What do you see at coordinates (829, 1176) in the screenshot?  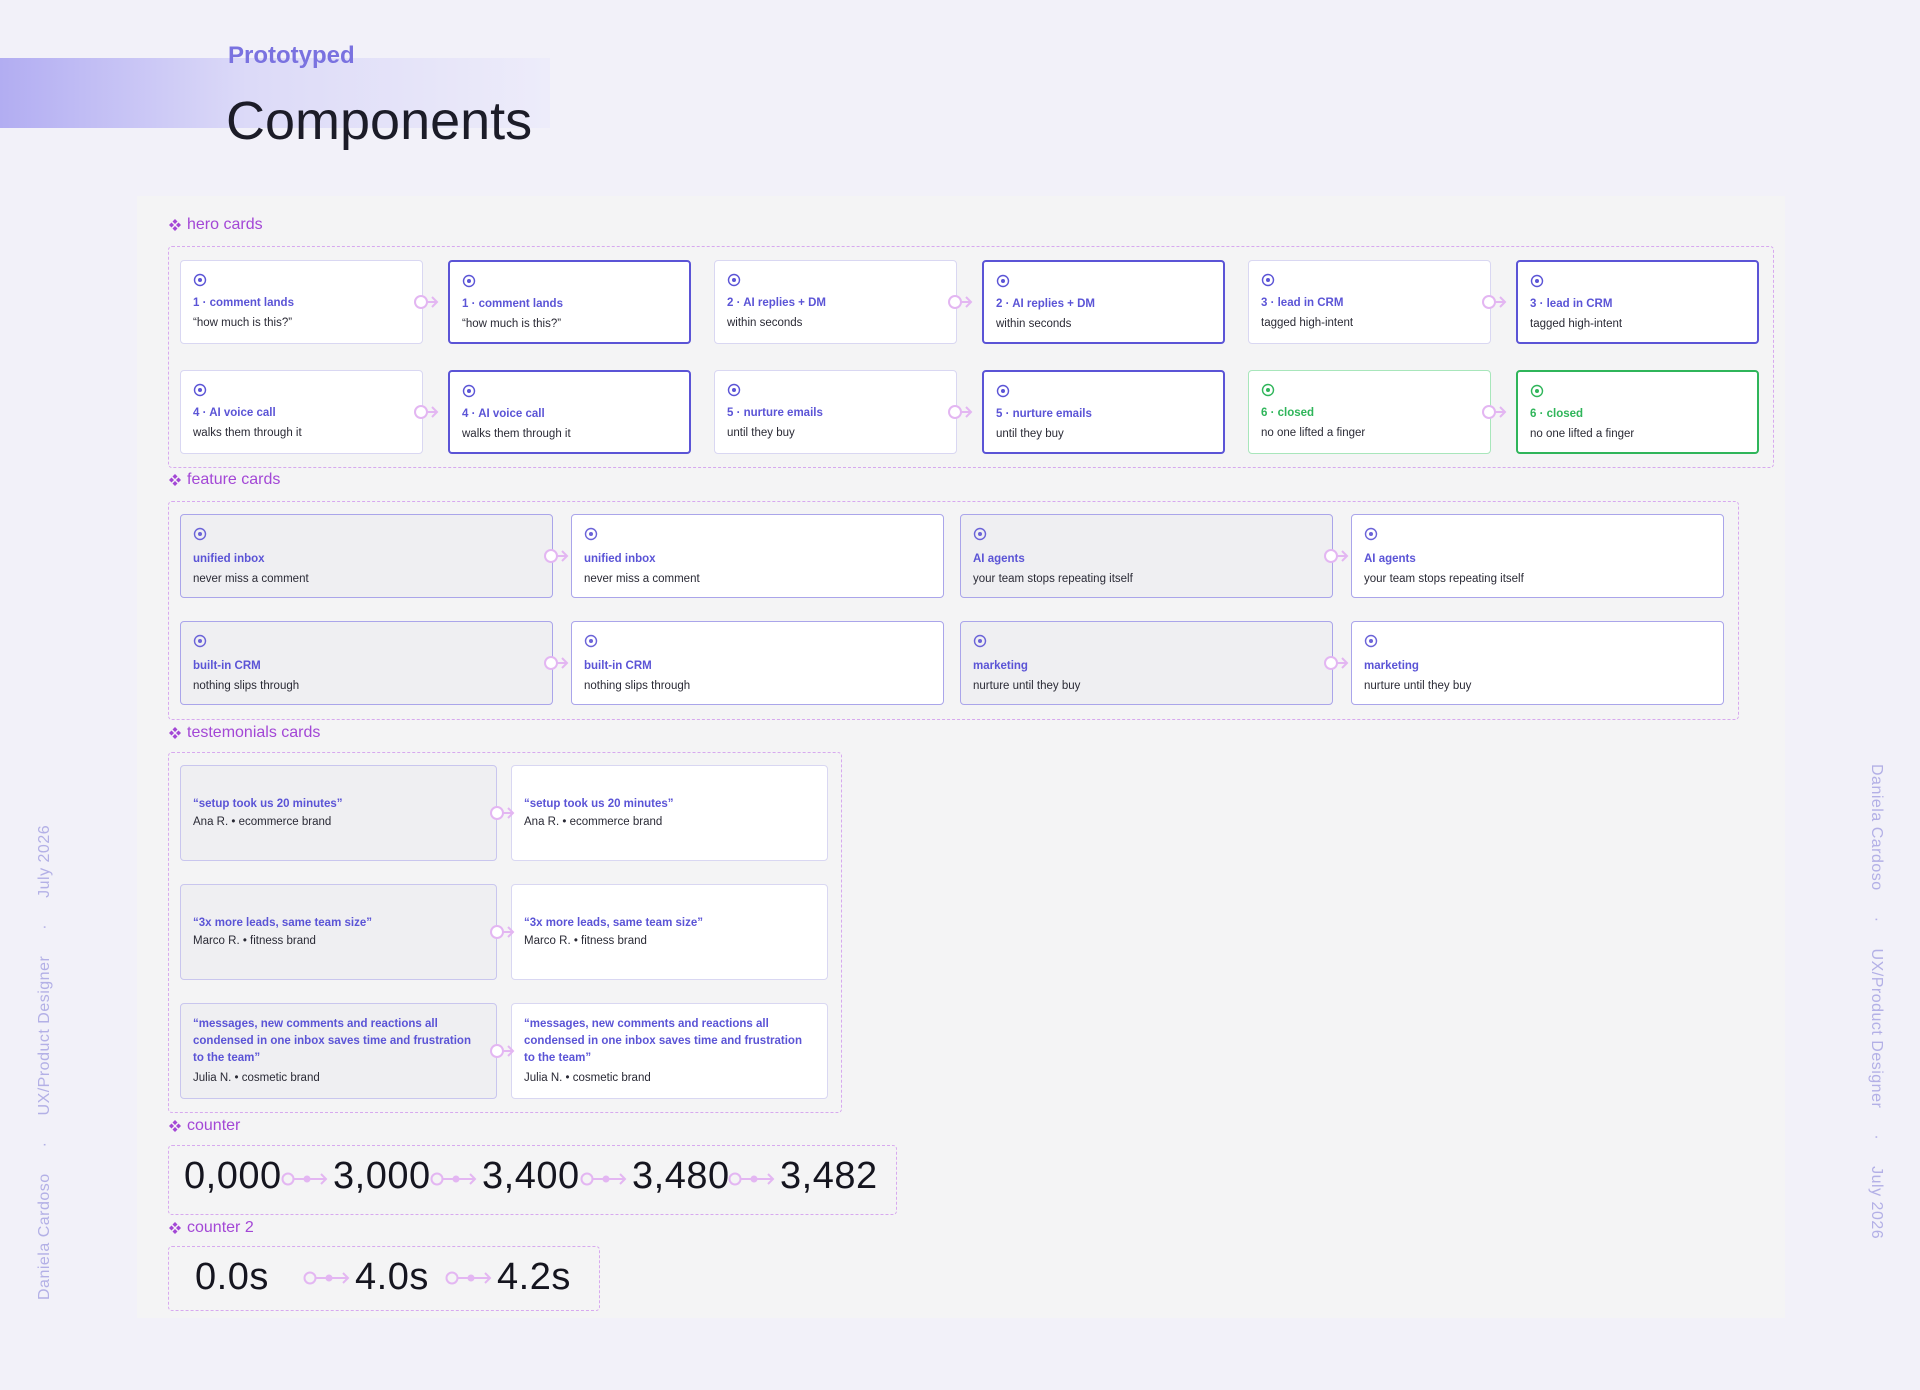 I see `counter-value: 3,482` at bounding box center [829, 1176].